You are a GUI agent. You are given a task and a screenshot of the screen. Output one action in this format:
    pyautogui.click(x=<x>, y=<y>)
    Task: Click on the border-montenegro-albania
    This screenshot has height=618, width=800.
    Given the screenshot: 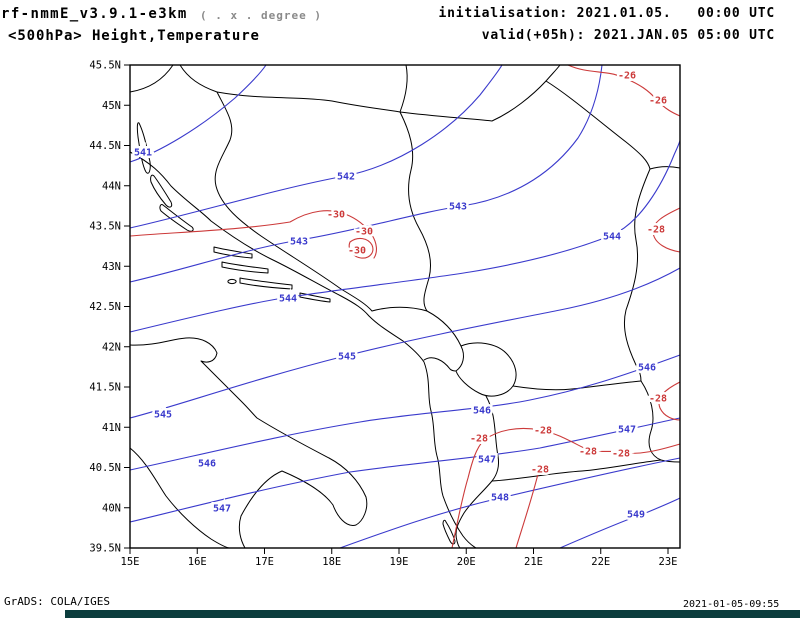 What is the action you would take?
    pyautogui.click(x=440, y=364)
    